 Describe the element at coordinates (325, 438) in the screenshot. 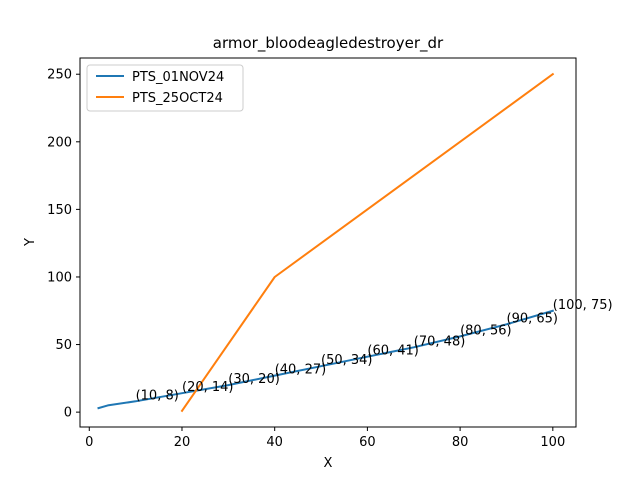

I see `x-axis-ticks: 0 20 40 60 80 100` at that location.